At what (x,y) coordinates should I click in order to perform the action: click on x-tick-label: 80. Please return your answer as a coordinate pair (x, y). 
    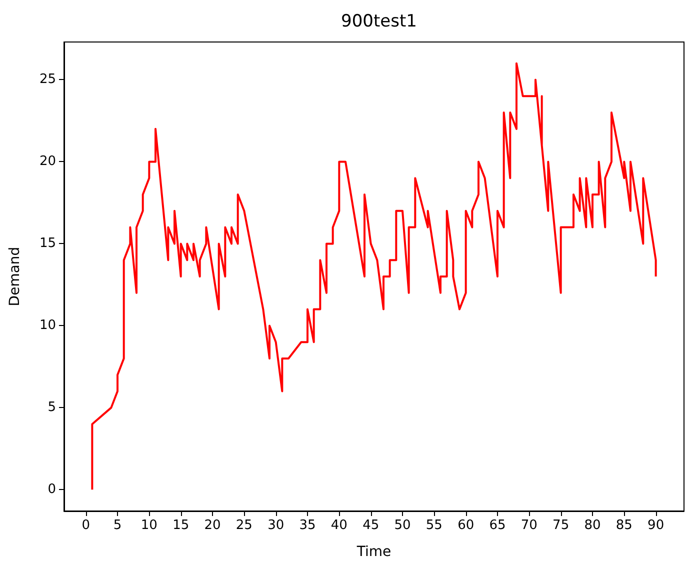
    Looking at the image, I should click on (592, 525).